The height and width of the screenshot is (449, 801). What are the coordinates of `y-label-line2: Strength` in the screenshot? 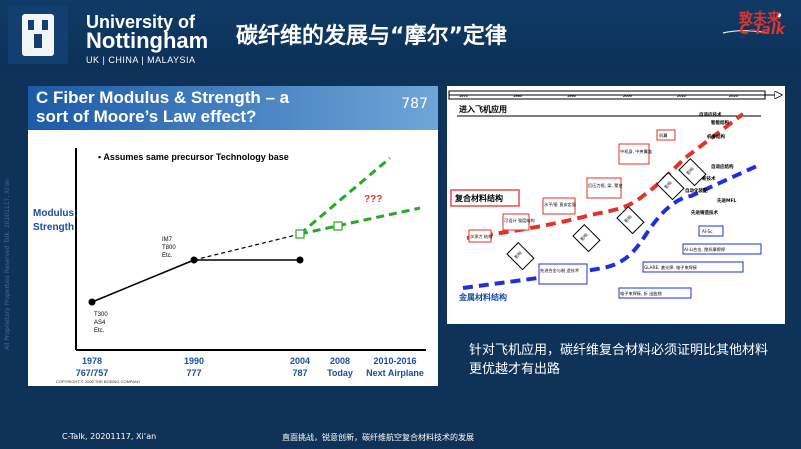 It's located at (53, 227).